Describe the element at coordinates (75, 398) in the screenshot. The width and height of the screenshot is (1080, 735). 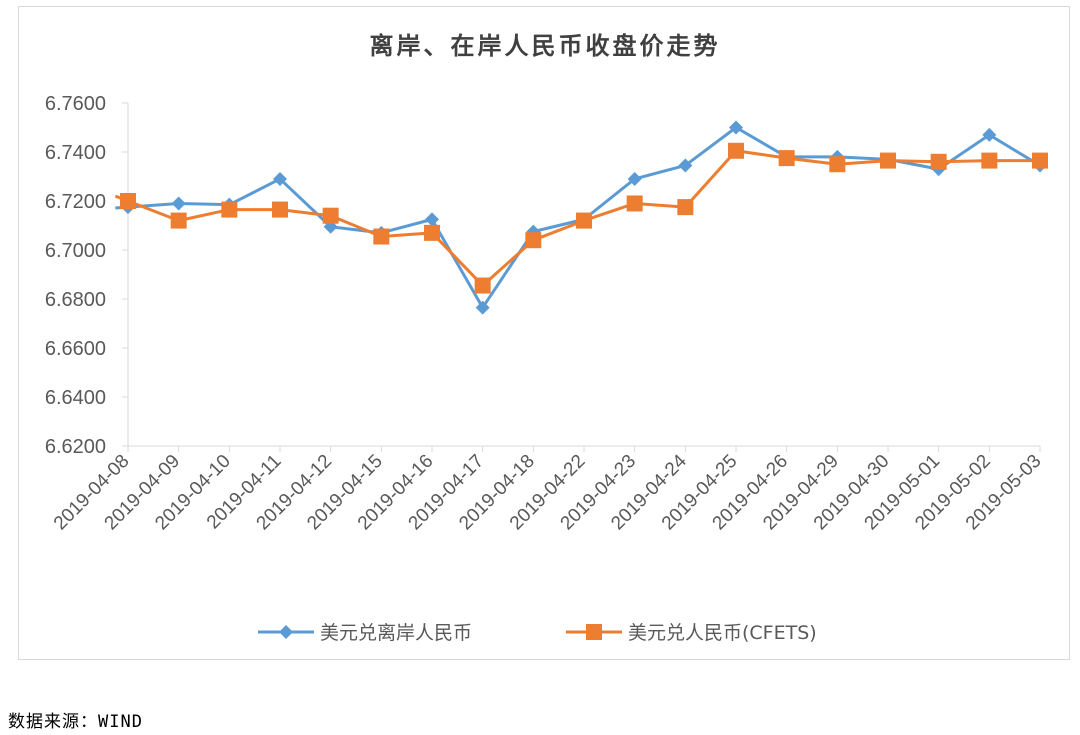
I see `y-tick-label: 6.6400` at that location.